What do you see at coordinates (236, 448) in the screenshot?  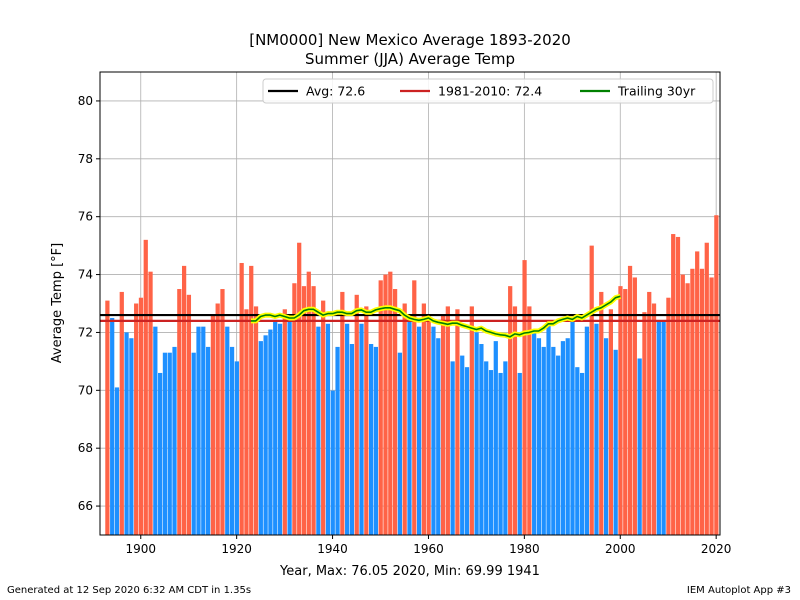 I see `bar-1920` at bounding box center [236, 448].